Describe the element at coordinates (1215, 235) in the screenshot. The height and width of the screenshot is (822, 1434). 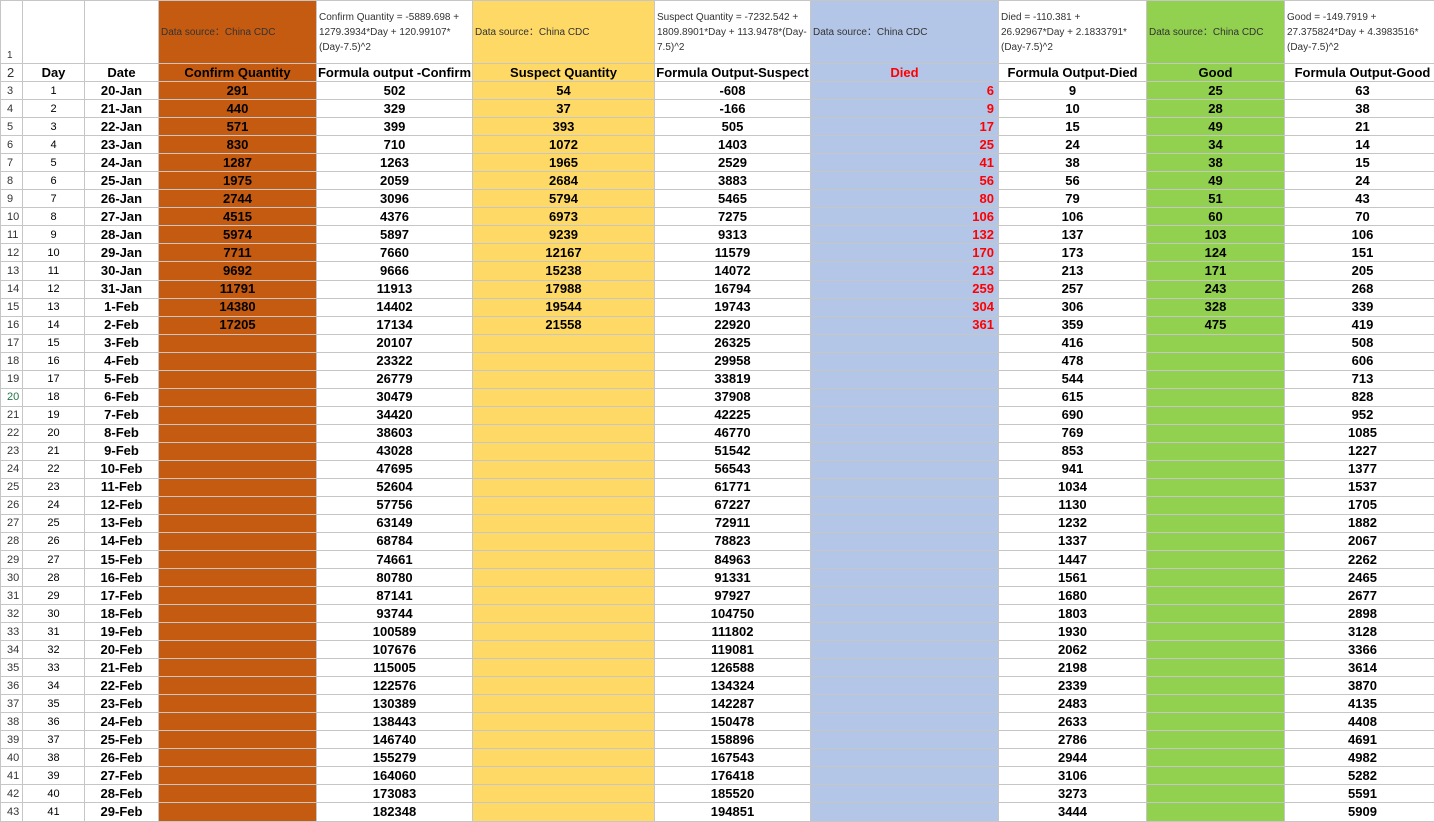
I see `cell-good: 103` at that location.